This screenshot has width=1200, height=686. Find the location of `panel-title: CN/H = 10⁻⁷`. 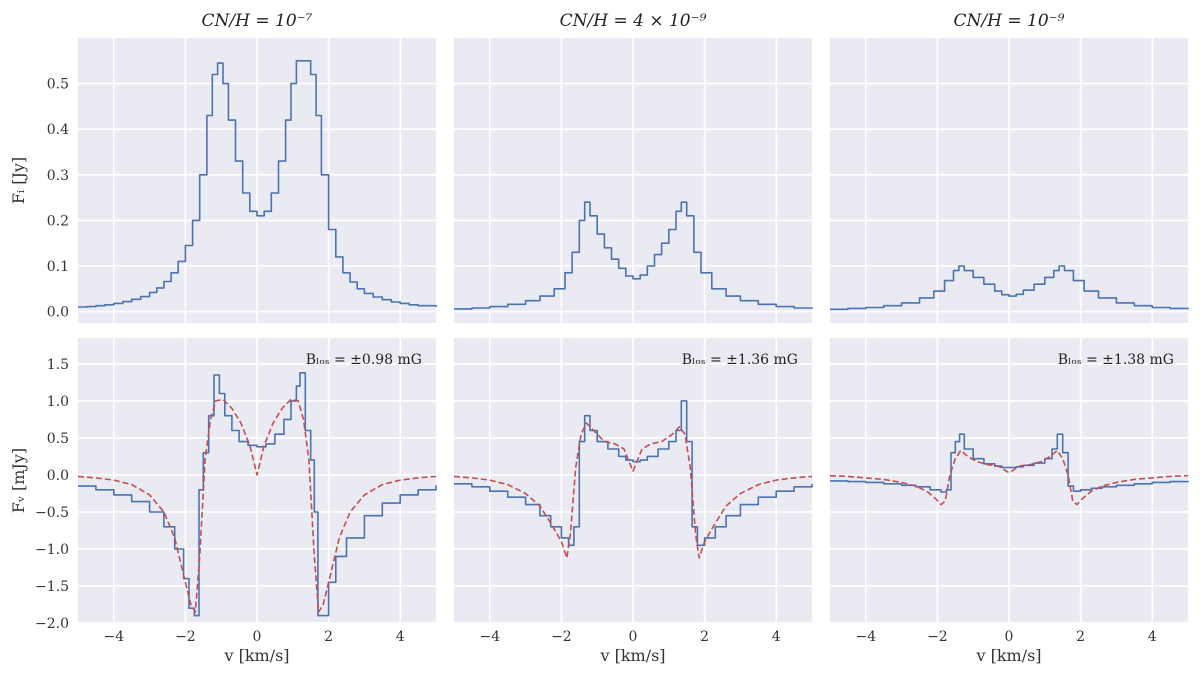

panel-title: CN/H = 10⁻⁷ is located at coordinates (257, 21).